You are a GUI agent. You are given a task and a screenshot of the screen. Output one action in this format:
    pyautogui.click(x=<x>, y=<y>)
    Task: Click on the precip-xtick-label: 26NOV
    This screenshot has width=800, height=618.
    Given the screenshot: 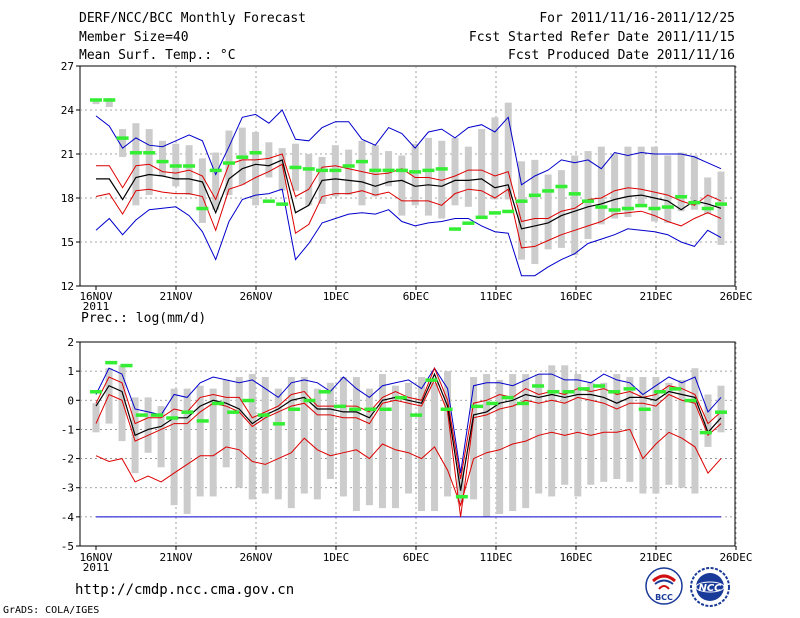 What is the action you would take?
    pyautogui.click(x=255, y=557)
    